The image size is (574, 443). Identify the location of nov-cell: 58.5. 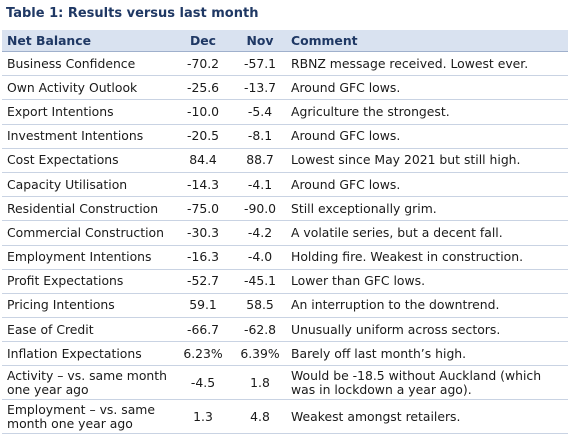
(260, 306).